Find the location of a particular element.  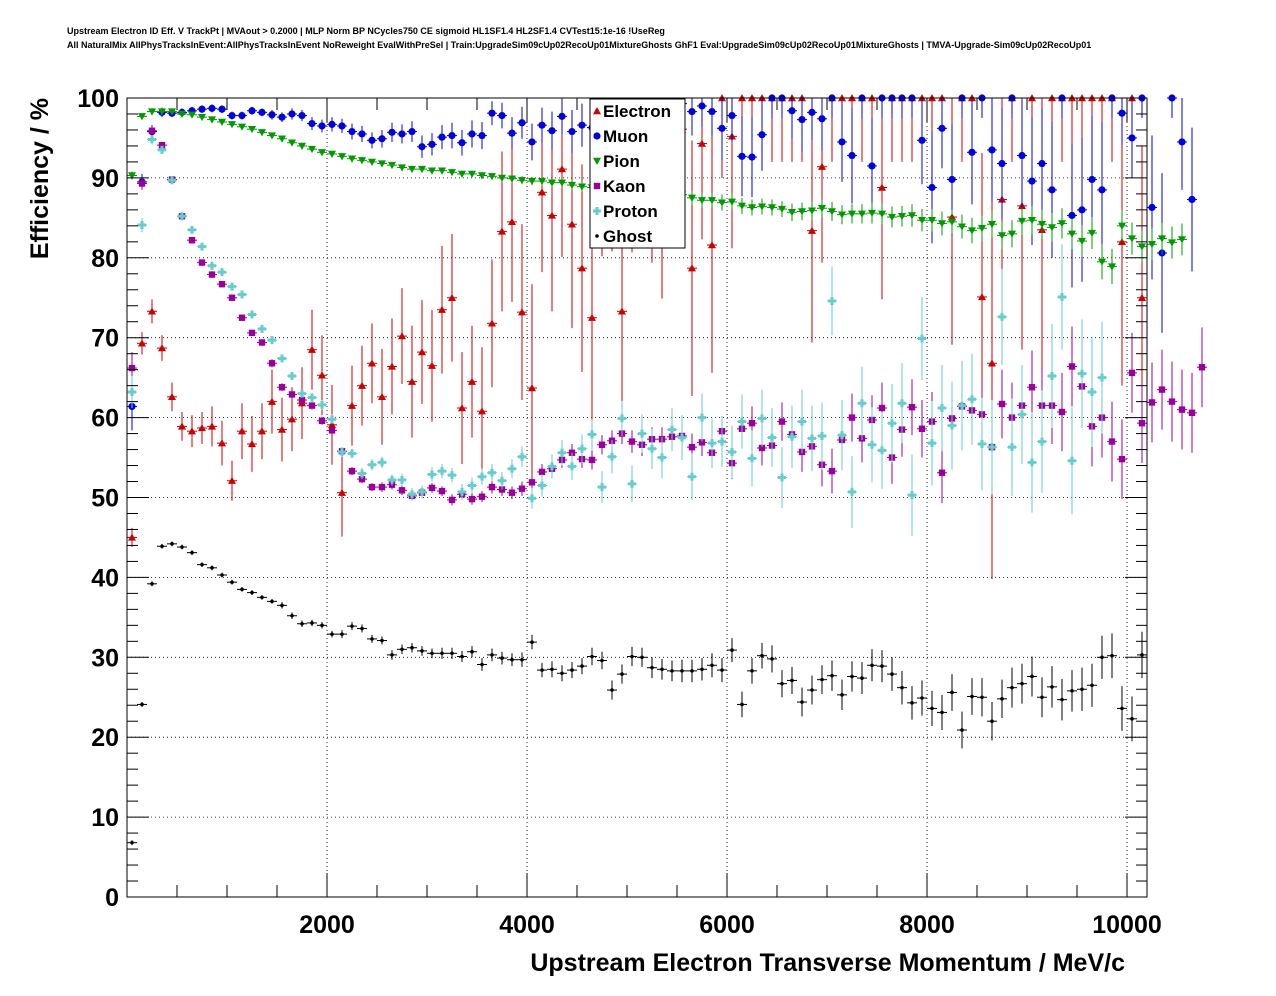

y-tick-label: 0 is located at coordinates (112, 898).